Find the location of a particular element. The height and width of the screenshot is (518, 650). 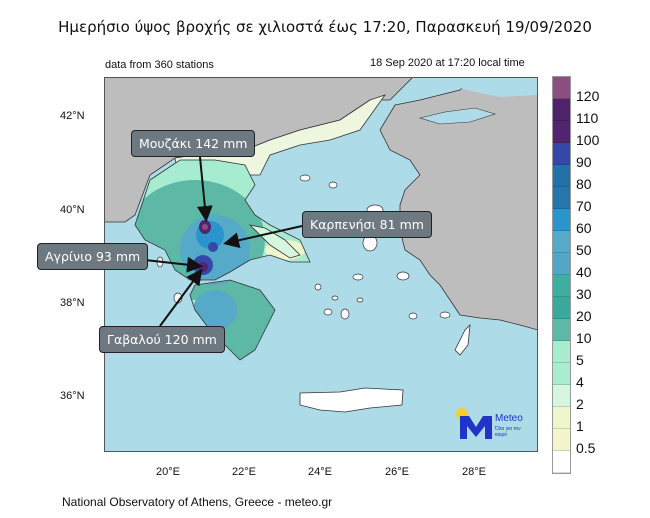

lon-tick: 26°E is located at coordinates (397, 472).